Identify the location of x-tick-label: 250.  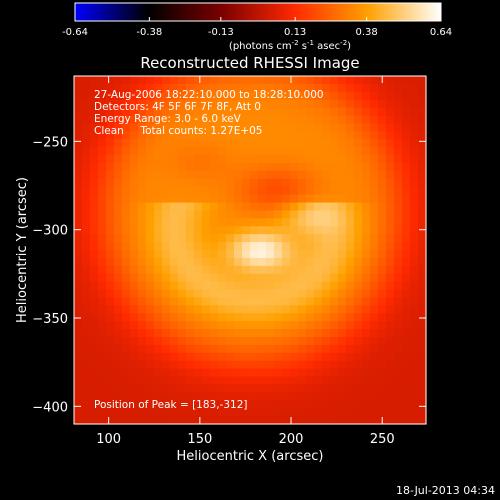
(382, 439).